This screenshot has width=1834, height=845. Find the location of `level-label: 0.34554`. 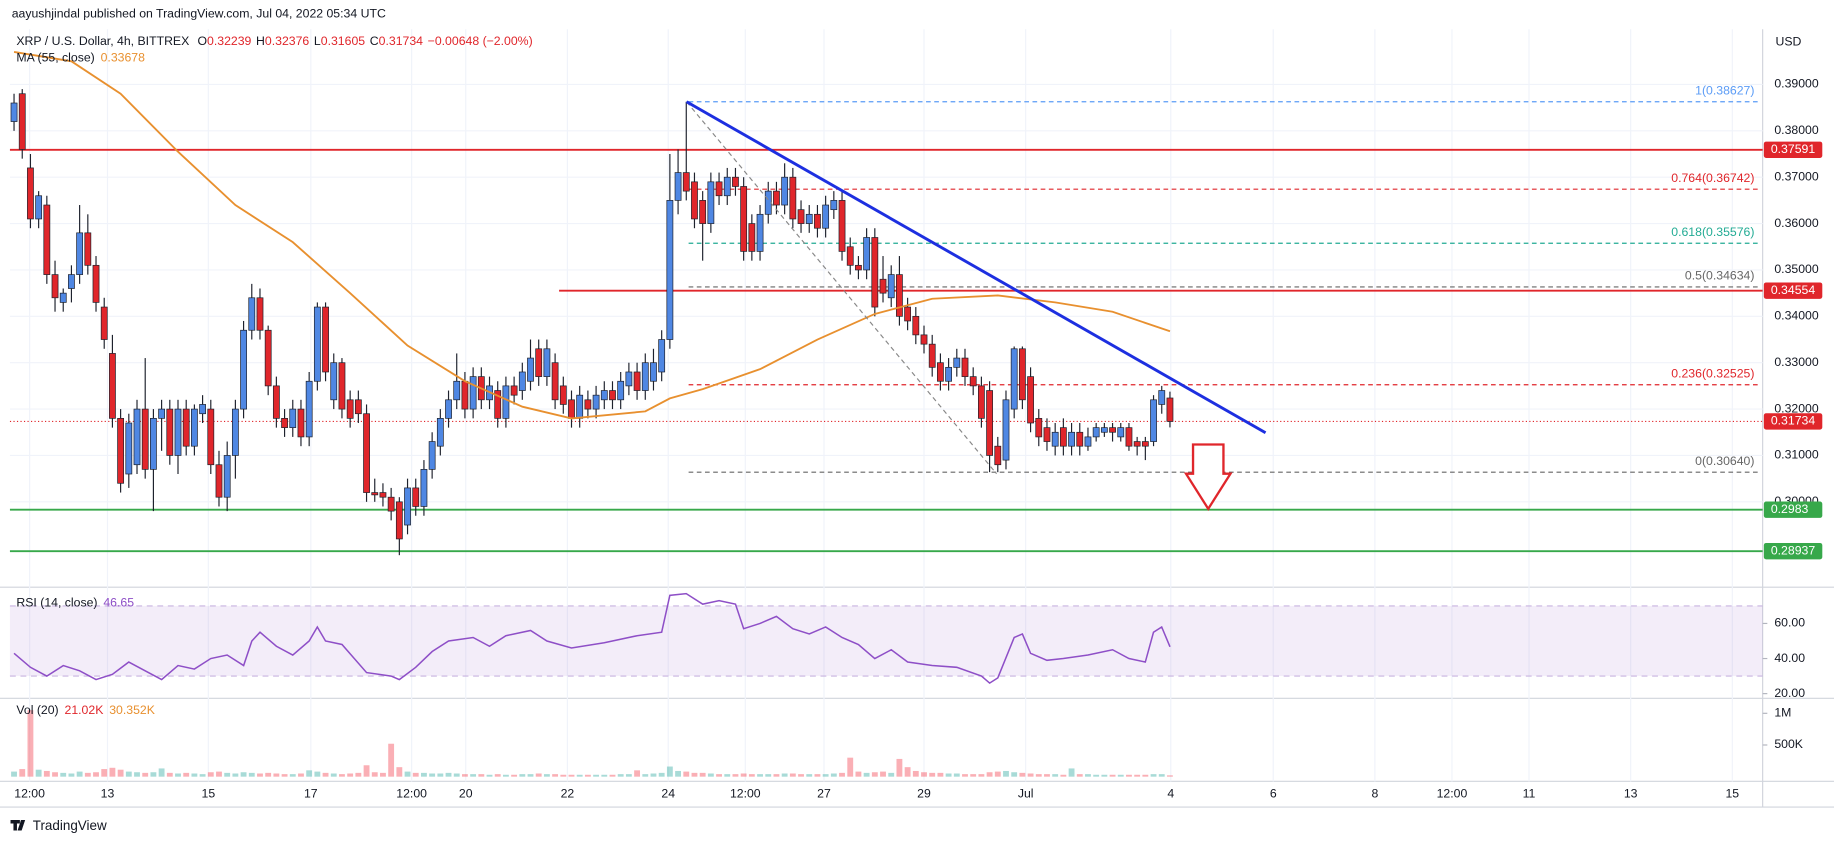

level-label: 0.34554 is located at coordinates (1793, 290).